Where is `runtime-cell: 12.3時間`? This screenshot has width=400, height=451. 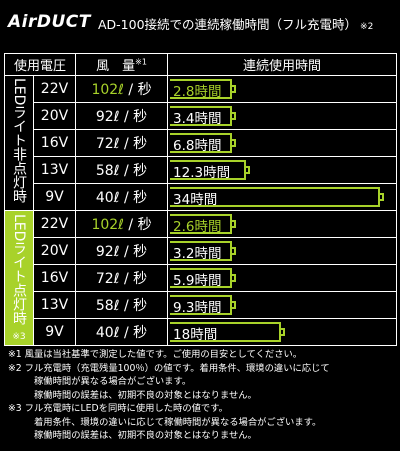 runtime-cell: 12.3時間 is located at coordinates (282, 170).